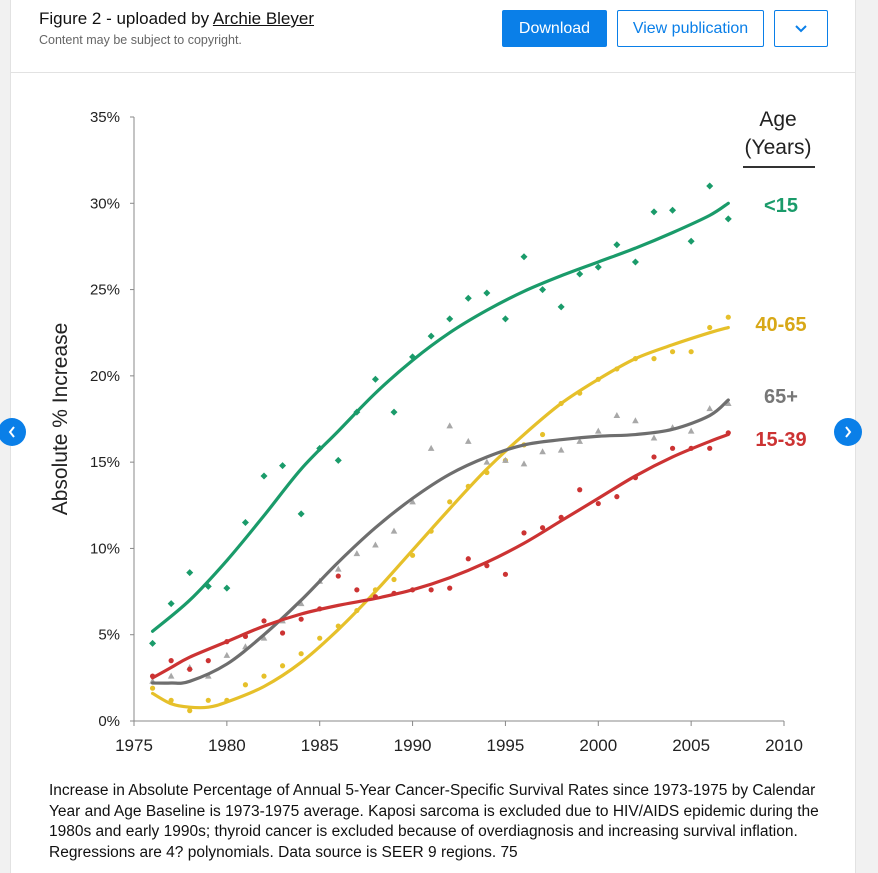 The image size is (878, 873). What do you see at coordinates (227, 745) in the screenshot?
I see `x-tick-label: 1980` at bounding box center [227, 745].